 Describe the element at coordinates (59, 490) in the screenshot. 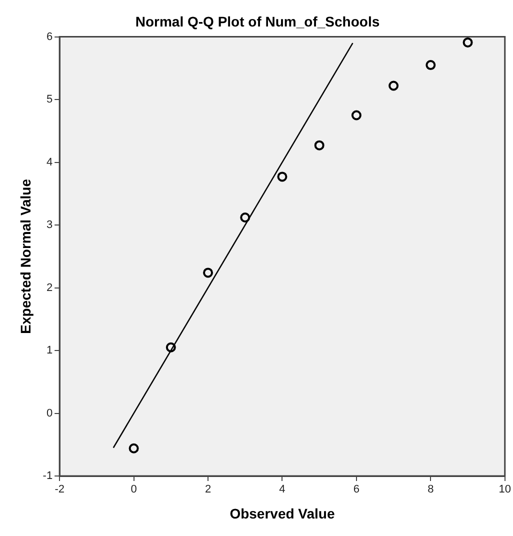

I see `x-tick-label: -2` at that location.